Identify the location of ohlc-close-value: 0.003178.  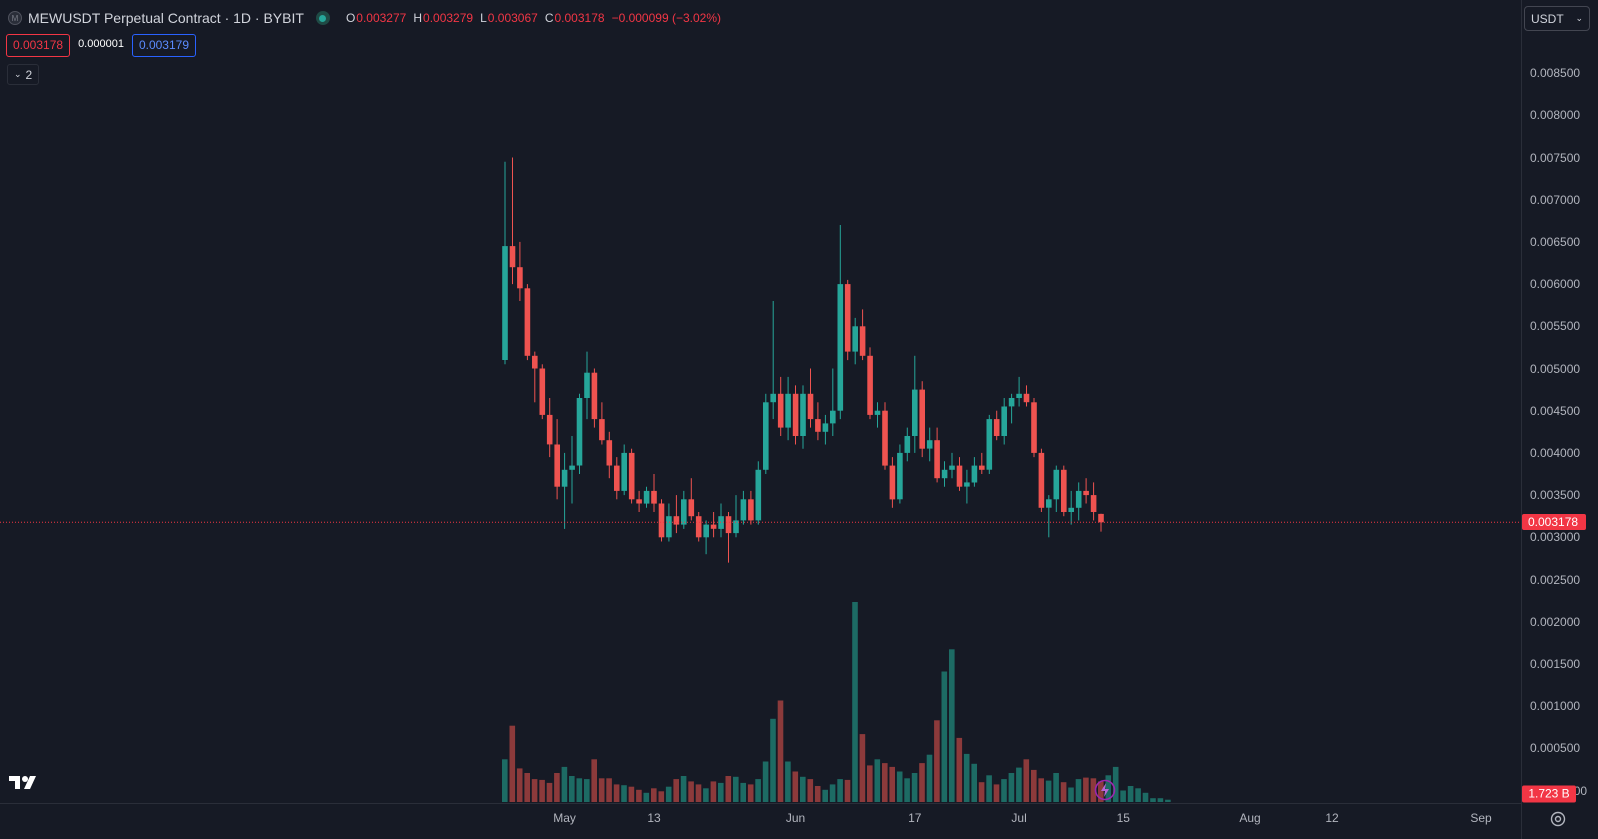
(579, 18).